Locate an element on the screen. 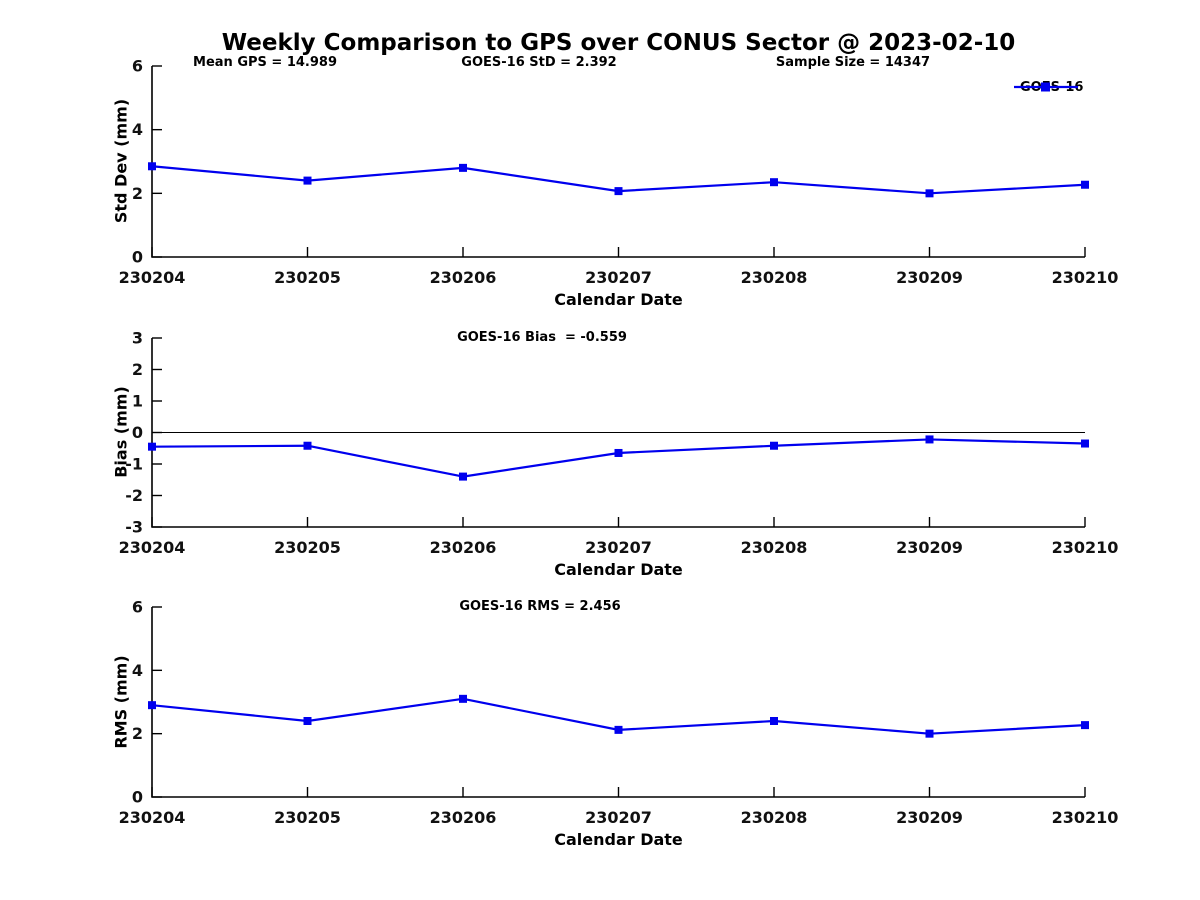  y-tick-label: -3 is located at coordinates (134, 527).